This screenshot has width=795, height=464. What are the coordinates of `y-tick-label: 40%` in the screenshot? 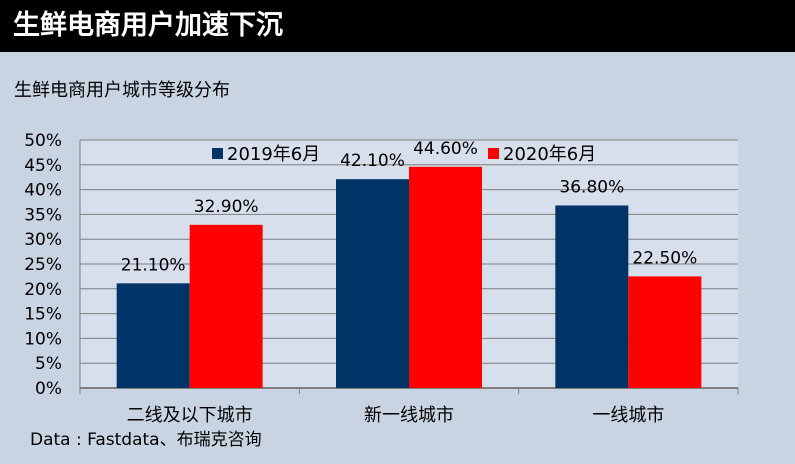 It's located at (43, 191).